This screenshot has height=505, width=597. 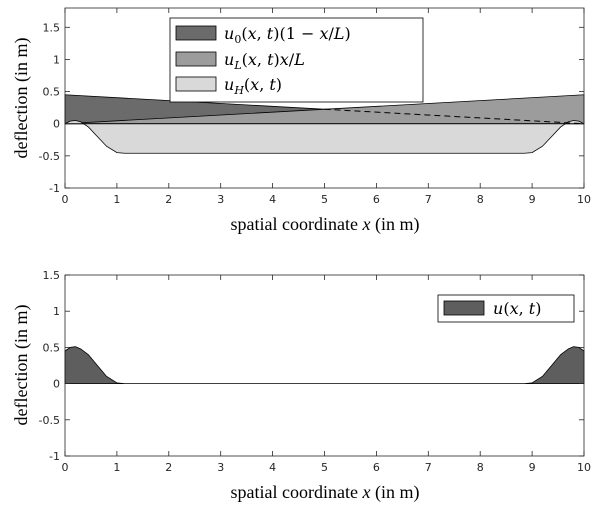 I want to click on legend-label-u: u(x, t), so click(x=517, y=308).